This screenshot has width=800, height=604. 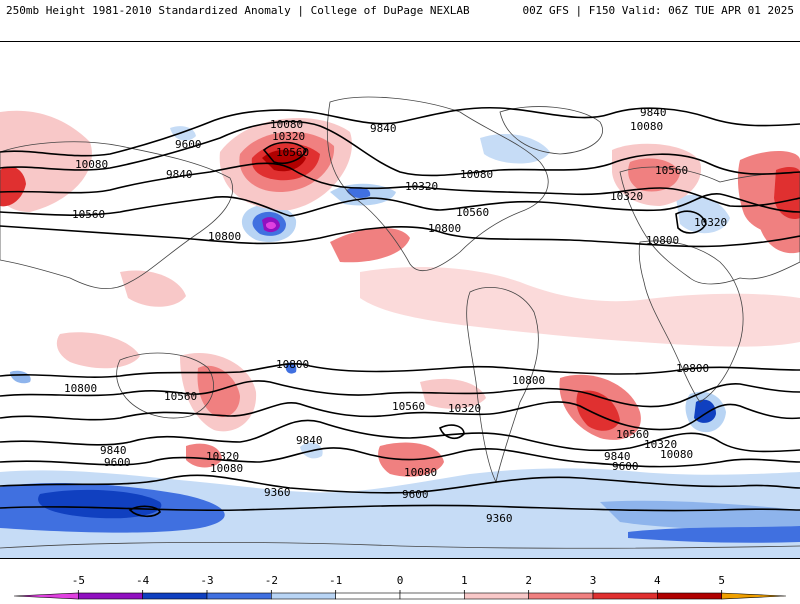 I want to click on contour-9840-north, so click(x=400, y=131).